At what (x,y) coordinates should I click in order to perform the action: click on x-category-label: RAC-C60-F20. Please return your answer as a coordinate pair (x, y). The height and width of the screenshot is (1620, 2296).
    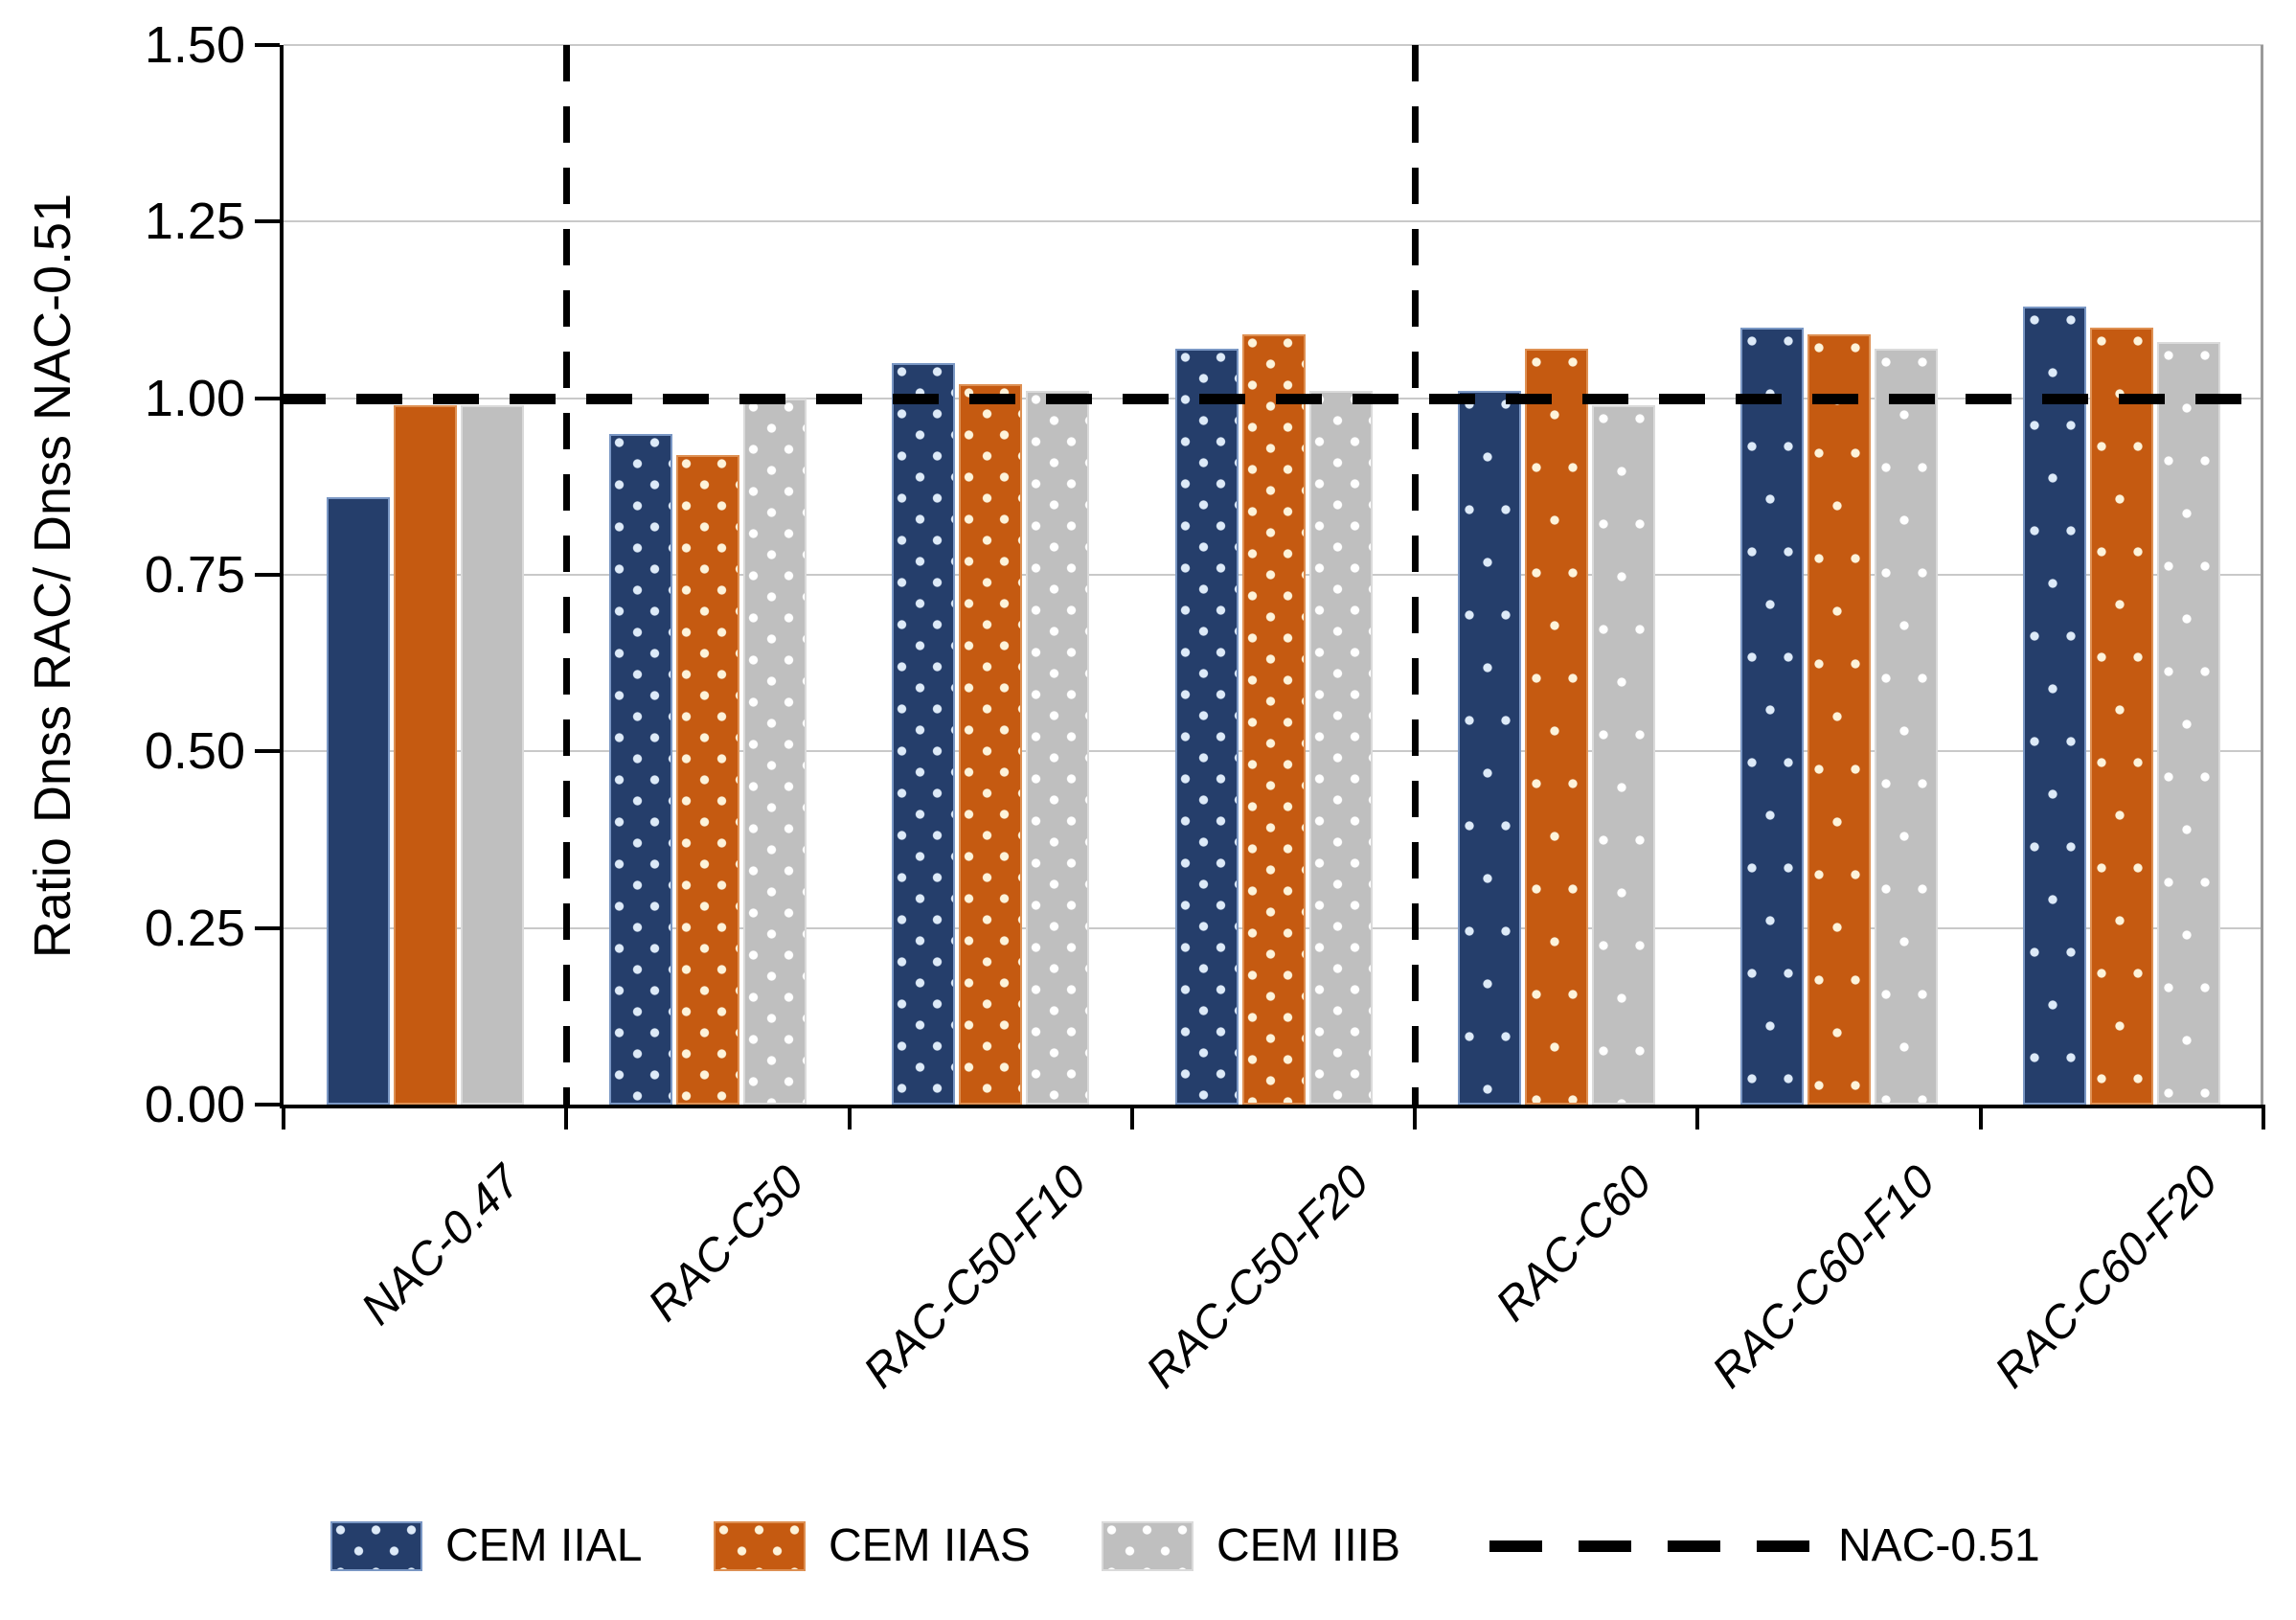
    Looking at the image, I should click on (2003, 1276).